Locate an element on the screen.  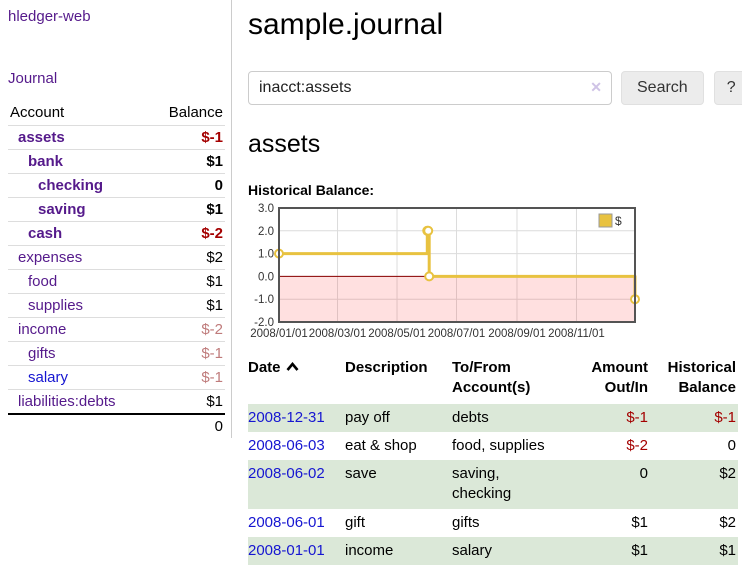
search-input is located at coordinates (430, 88).